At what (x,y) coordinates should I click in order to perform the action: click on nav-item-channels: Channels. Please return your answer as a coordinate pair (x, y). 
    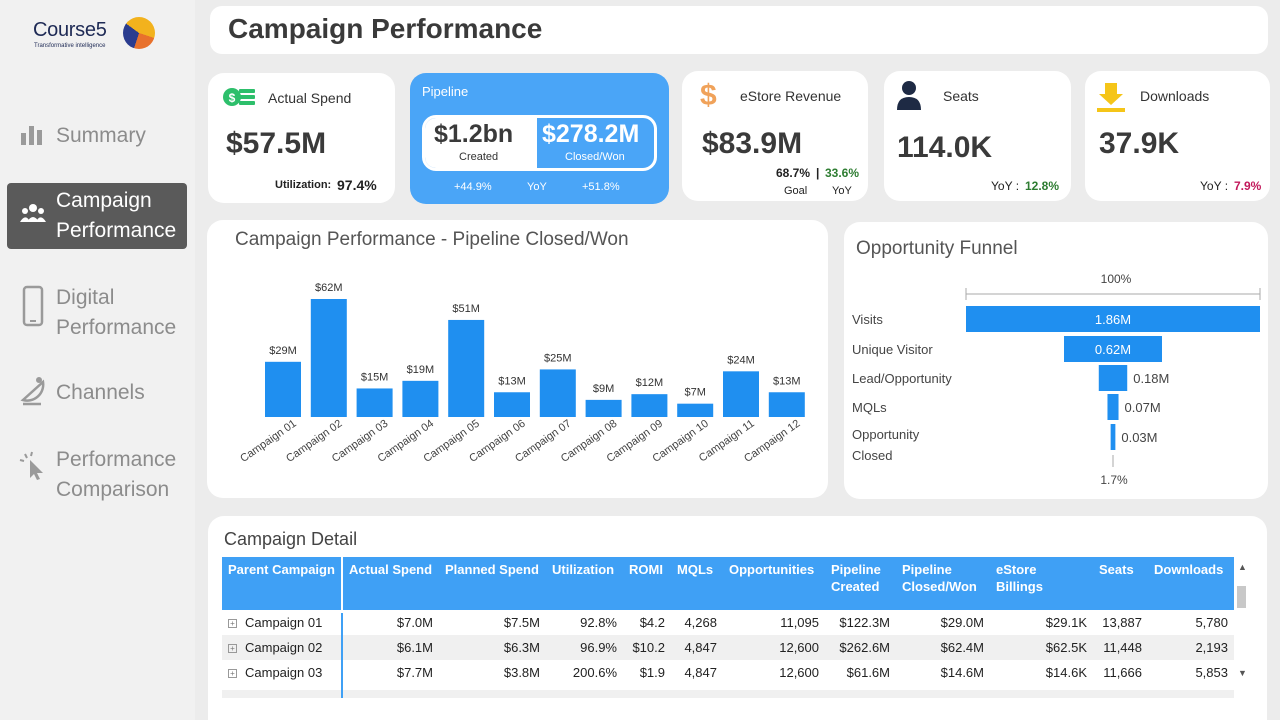
    Looking at the image, I should click on (97, 393).